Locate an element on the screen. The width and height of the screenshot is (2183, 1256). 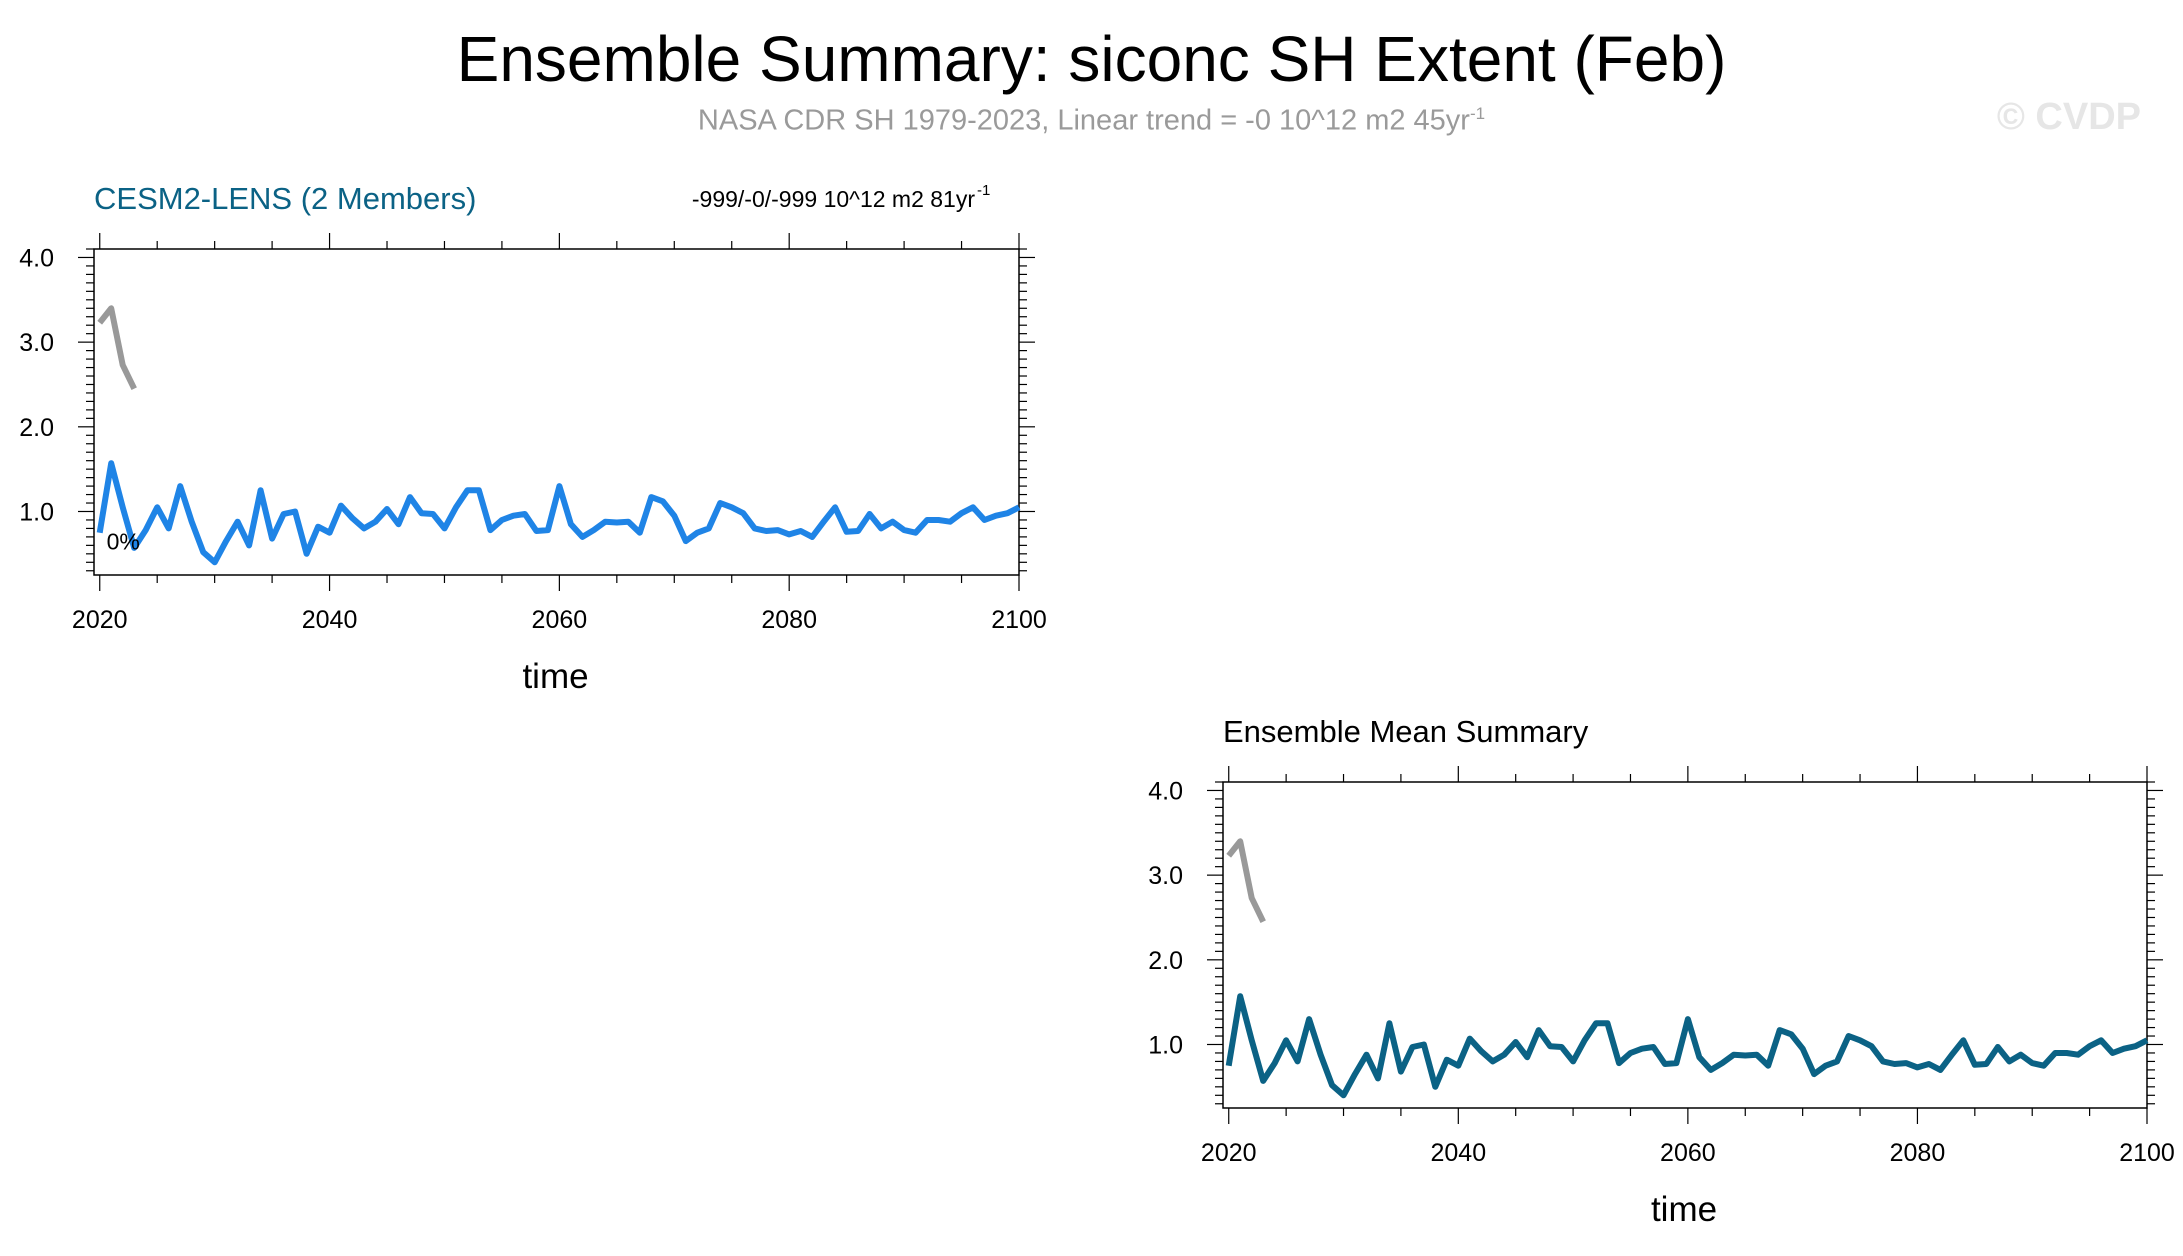
trend-exponent: -1 is located at coordinates (983, 190).